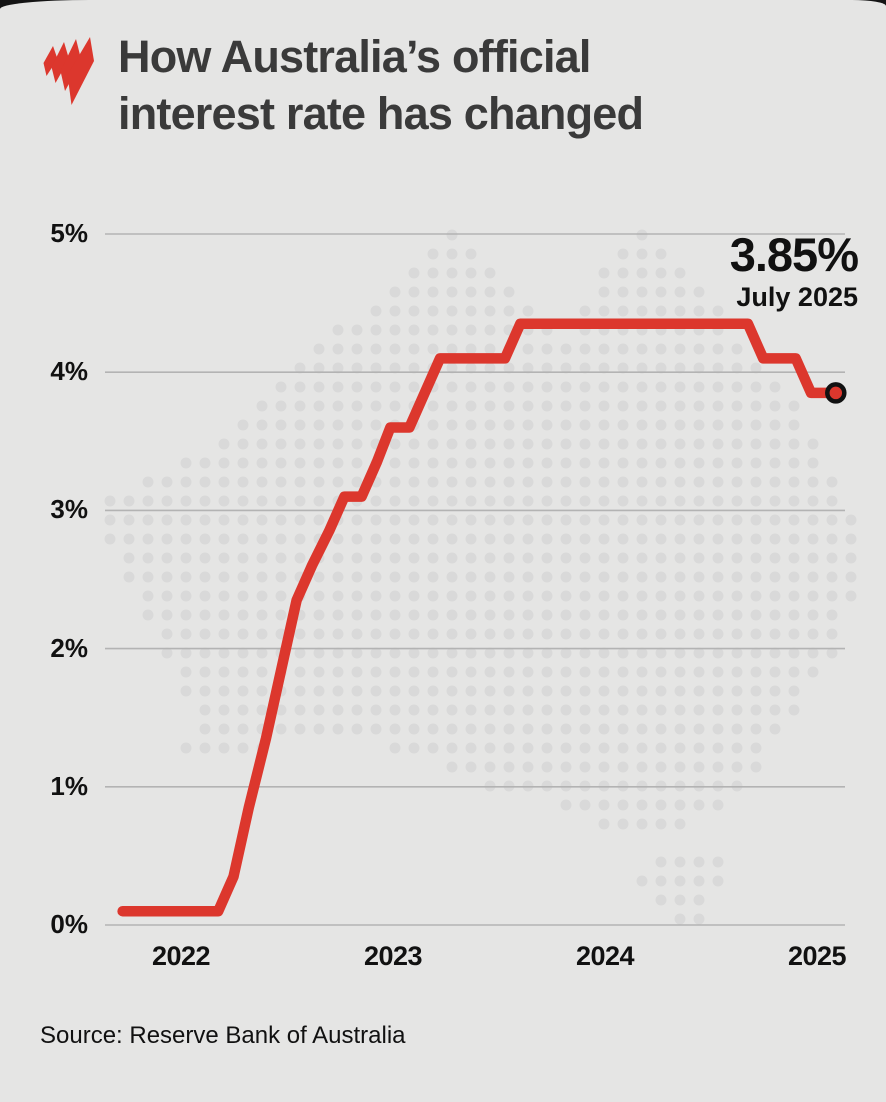 The height and width of the screenshot is (1102, 886). Describe the element at coordinates (181, 956) in the screenshot. I see `x-axis-label-2022: 2022` at that location.